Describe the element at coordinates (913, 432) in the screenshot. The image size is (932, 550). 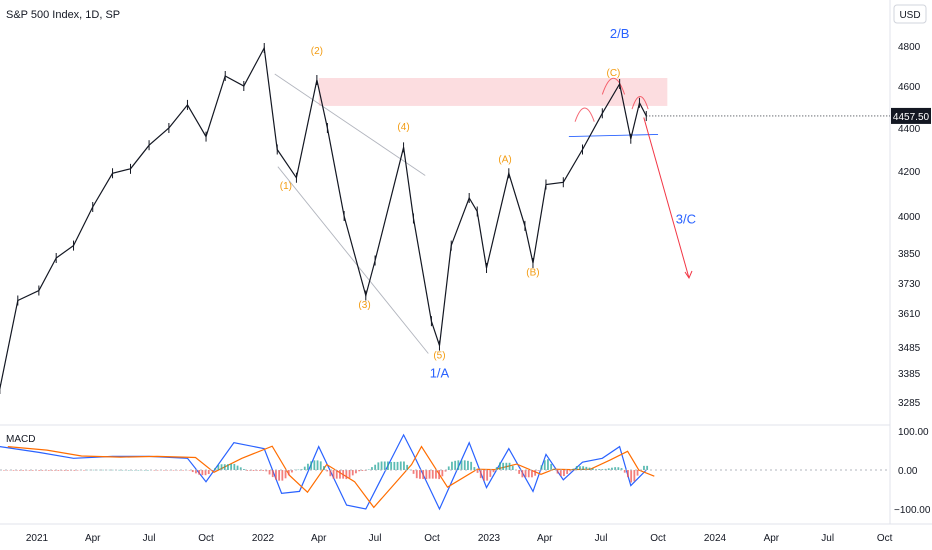
I see `macd-tick: 100.00` at that location.